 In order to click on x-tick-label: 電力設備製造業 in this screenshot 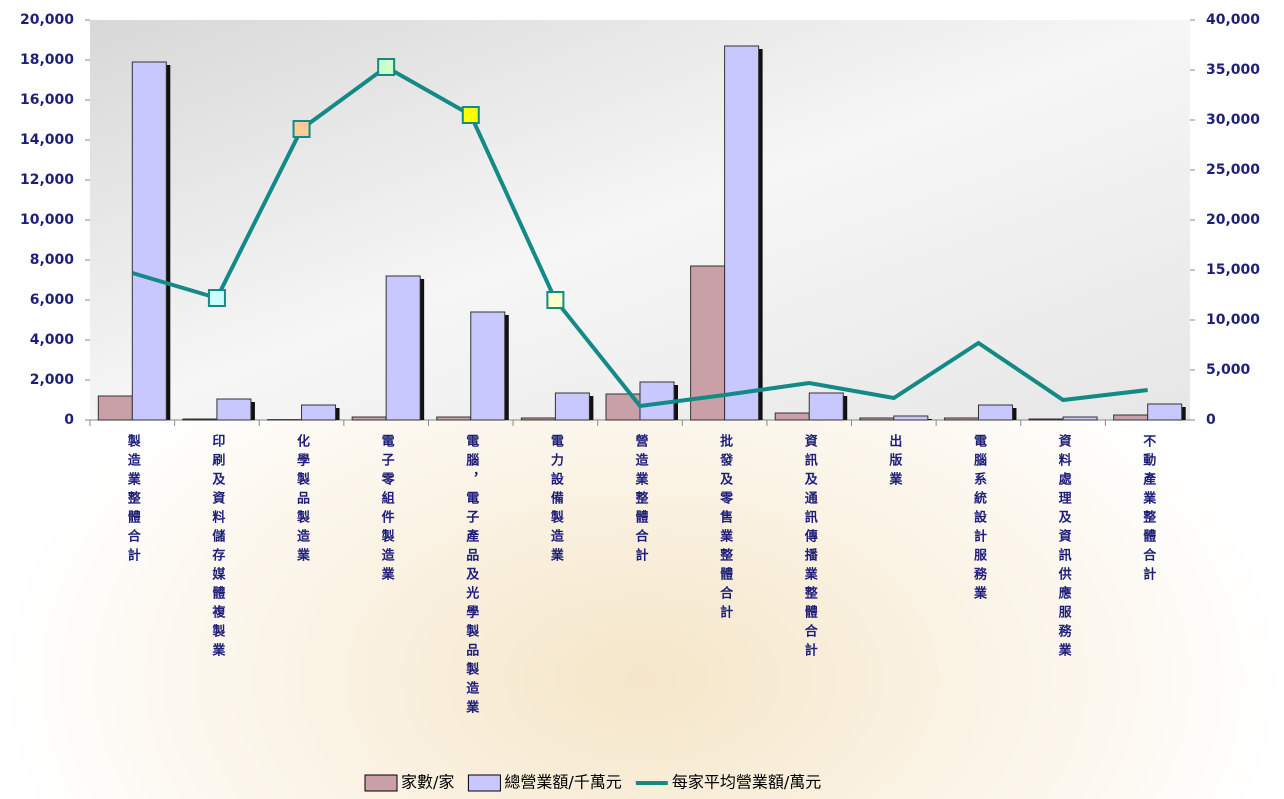, I will do `click(556, 500)`.